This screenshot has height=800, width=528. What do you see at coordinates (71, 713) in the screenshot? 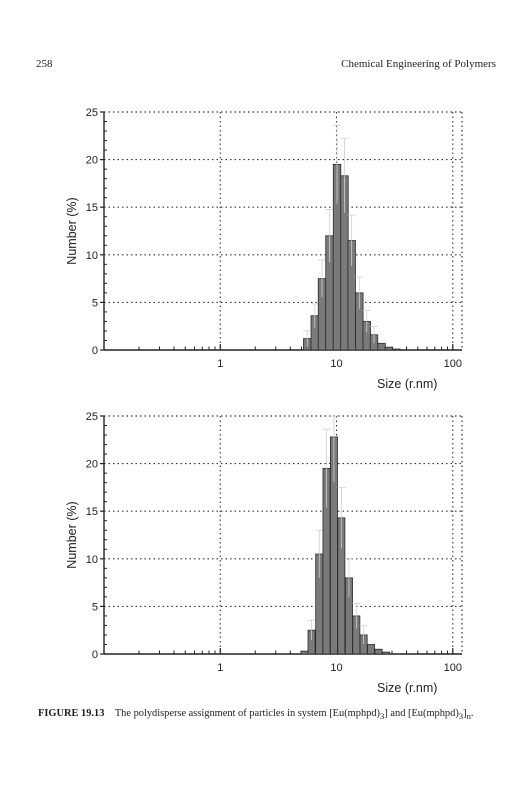
I see `figure-label: FIGURE 19.13` at bounding box center [71, 713].